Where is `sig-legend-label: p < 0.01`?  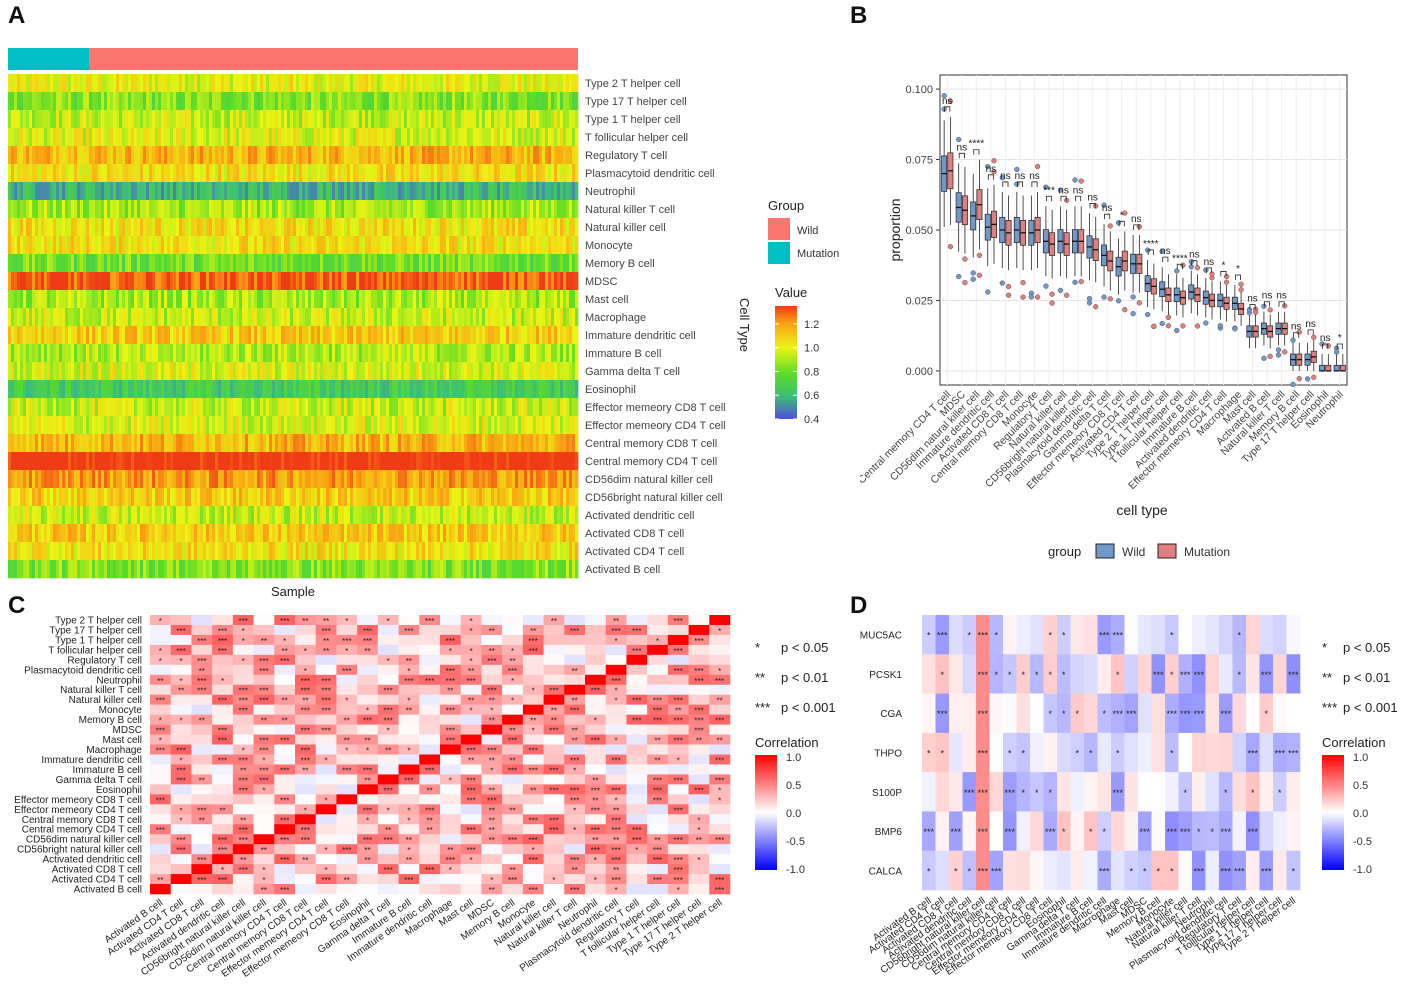
sig-legend-label: p < 0.01 is located at coordinates (804, 677).